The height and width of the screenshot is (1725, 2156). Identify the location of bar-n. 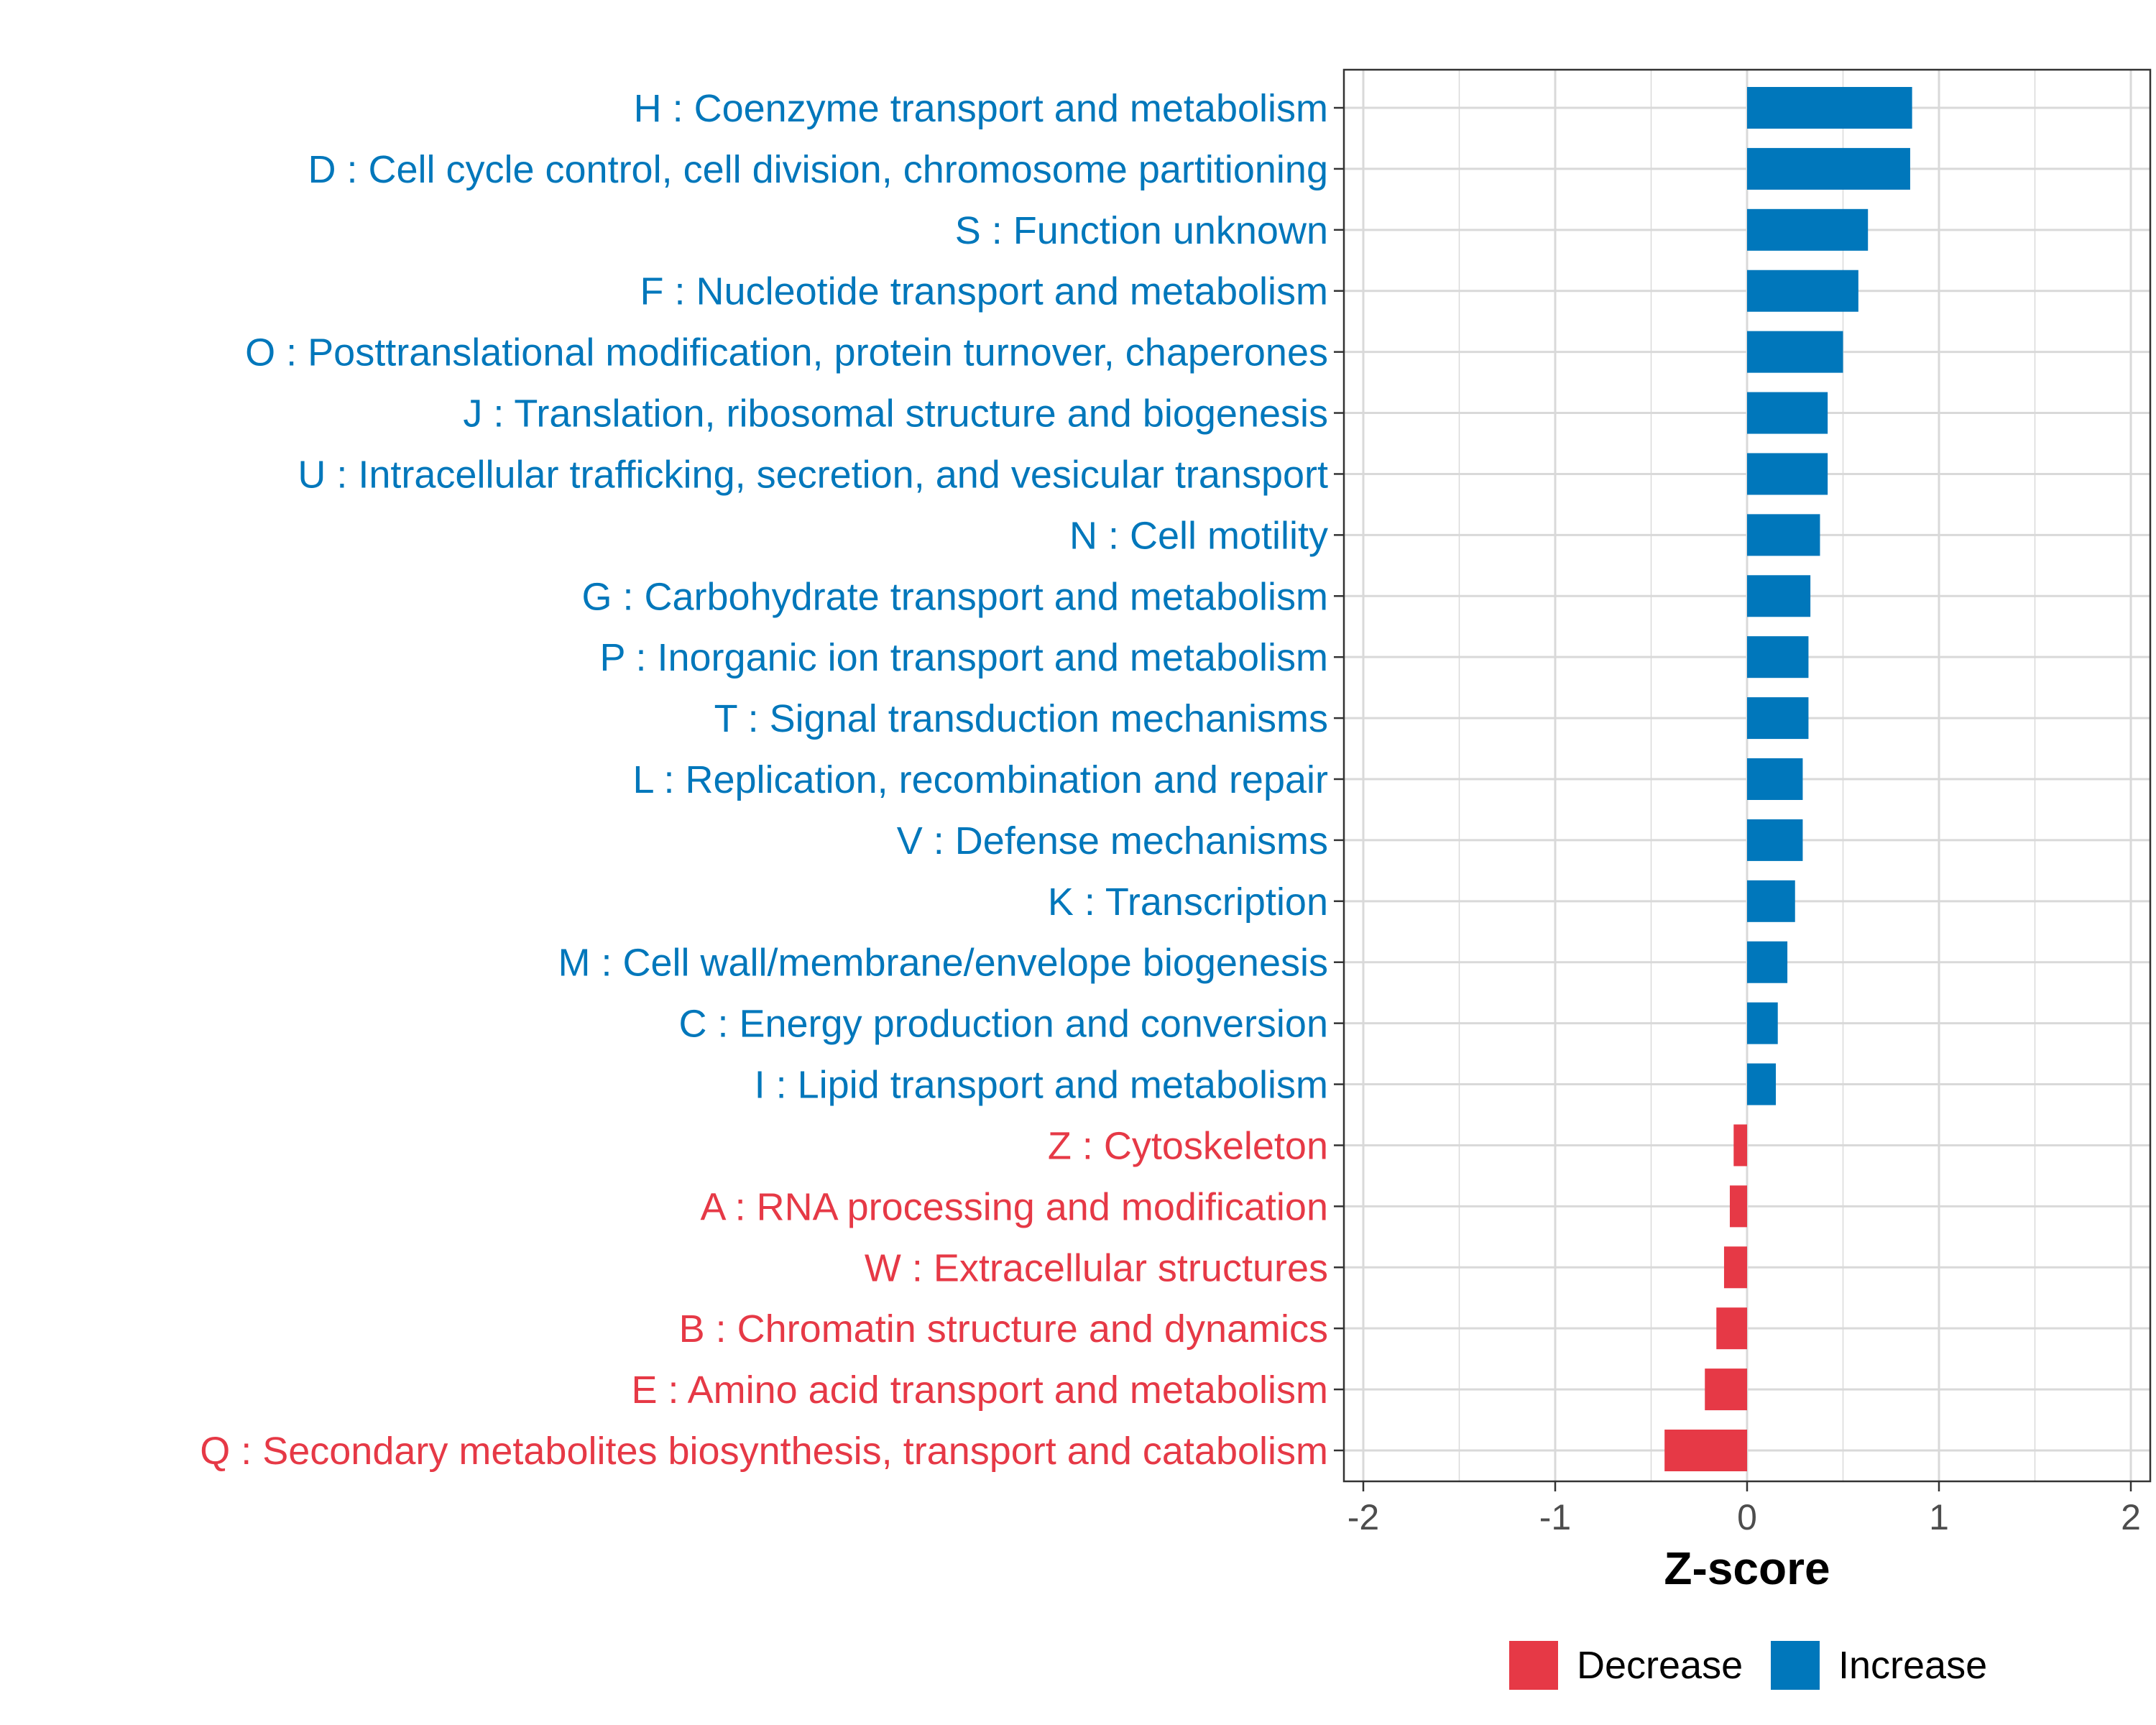
(1784, 535).